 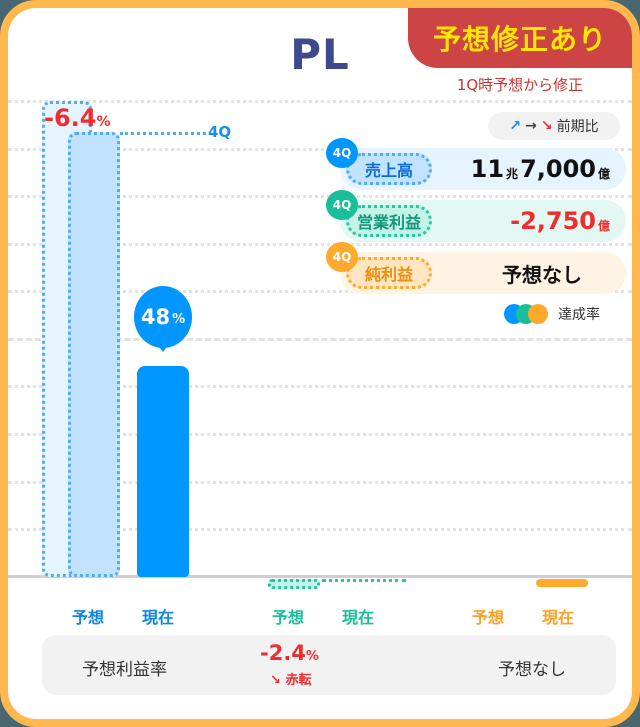 I want to click on x-label-sales-forecast: 予想, so click(x=88, y=617).